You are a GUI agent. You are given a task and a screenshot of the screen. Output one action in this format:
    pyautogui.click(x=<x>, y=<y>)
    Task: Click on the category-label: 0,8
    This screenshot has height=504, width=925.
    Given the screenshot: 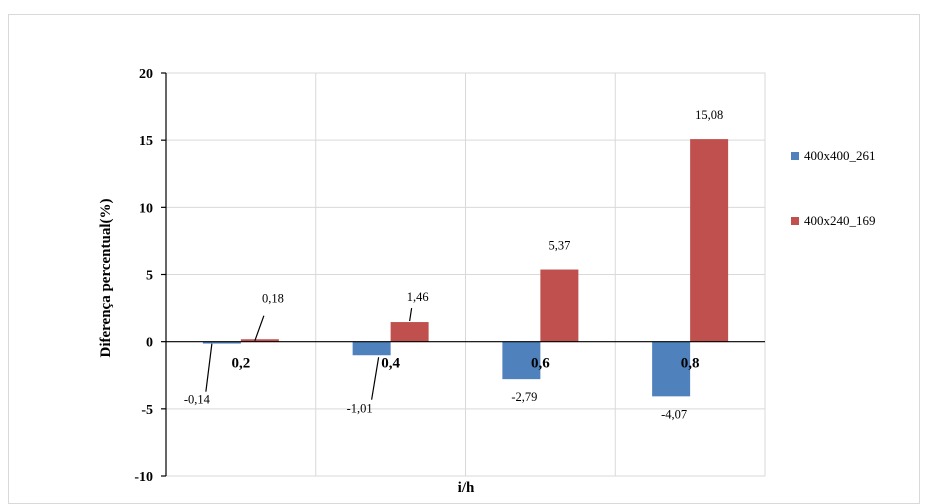 What is the action you would take?
    pyautogui.click(x=690, y=364)
    